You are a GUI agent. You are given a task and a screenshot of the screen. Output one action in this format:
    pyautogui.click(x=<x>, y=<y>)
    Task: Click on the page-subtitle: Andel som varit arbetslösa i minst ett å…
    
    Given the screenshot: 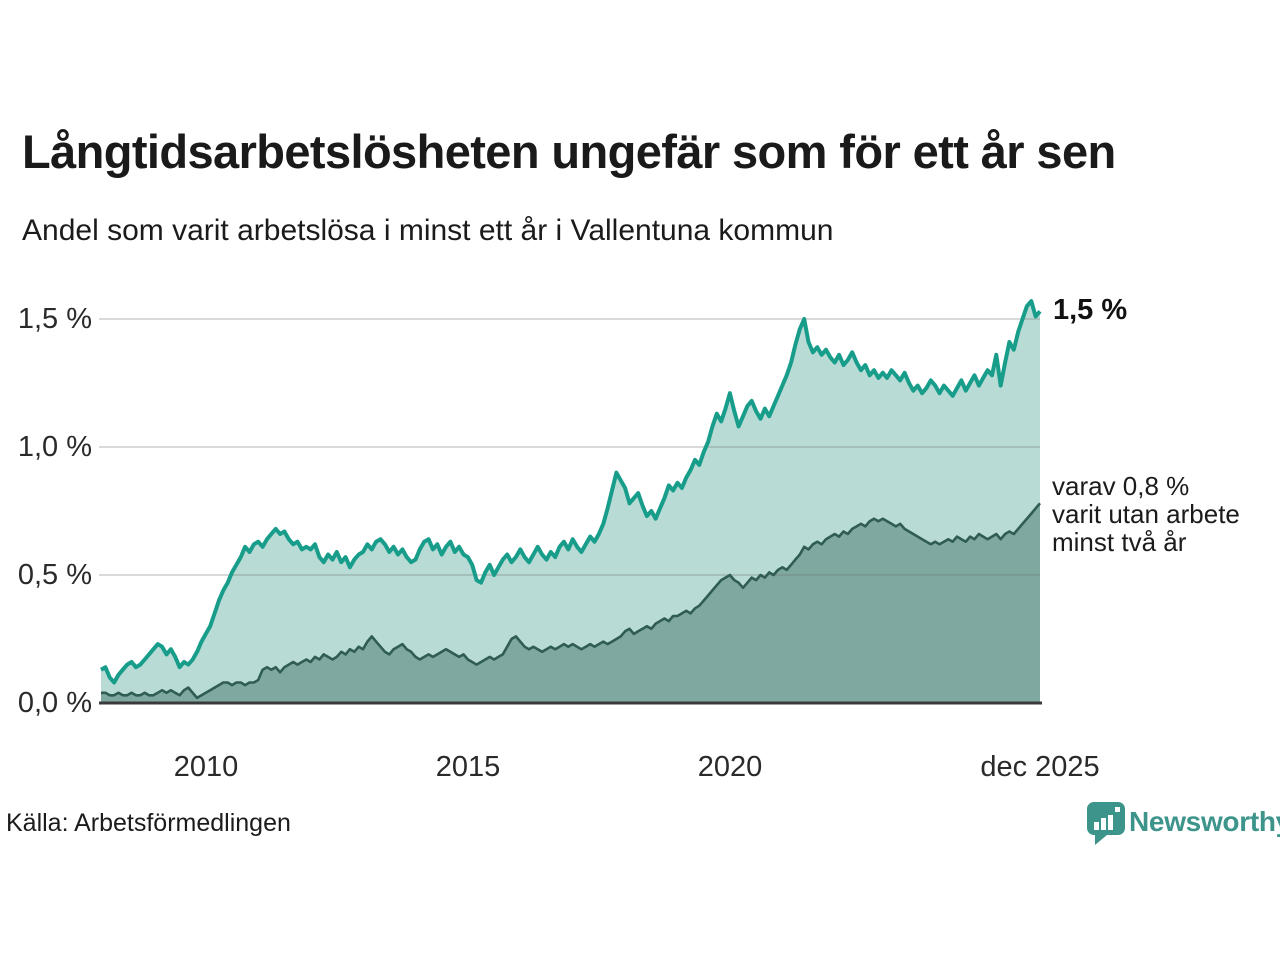 What is the action you would take?
    pyautogui.click(x=428, y=230)
    